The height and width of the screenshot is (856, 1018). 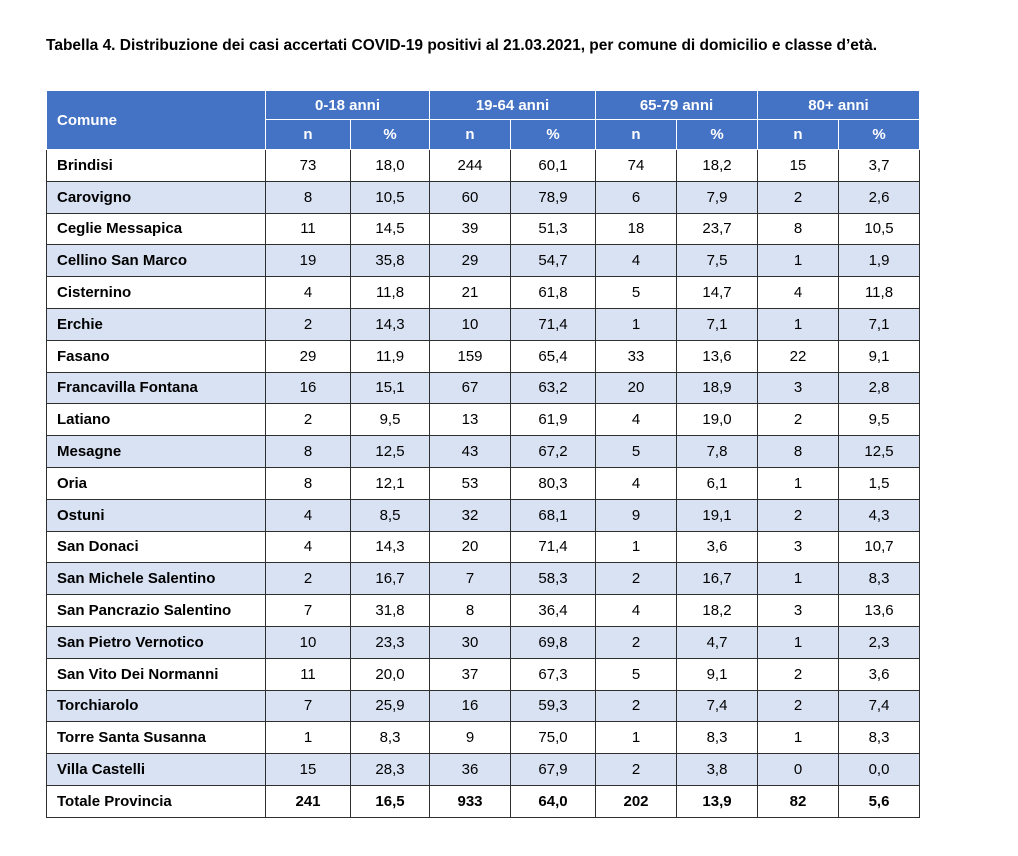 I want to click on n-0-18-cell: 7, so click(x=308, y=706).